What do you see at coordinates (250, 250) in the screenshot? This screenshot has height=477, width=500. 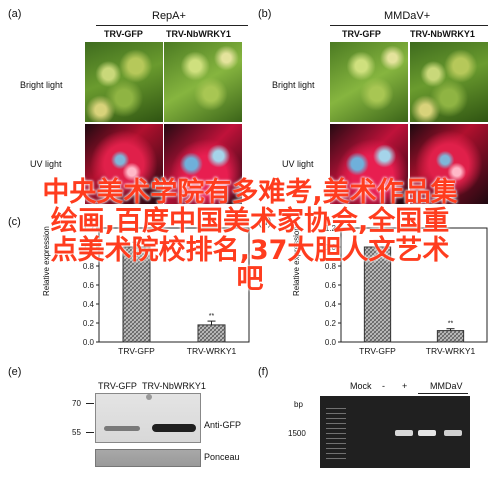 I see `watermark-line-3: 点美术院校排名,37大胆人文艺术` at bounding box center [250, 250].